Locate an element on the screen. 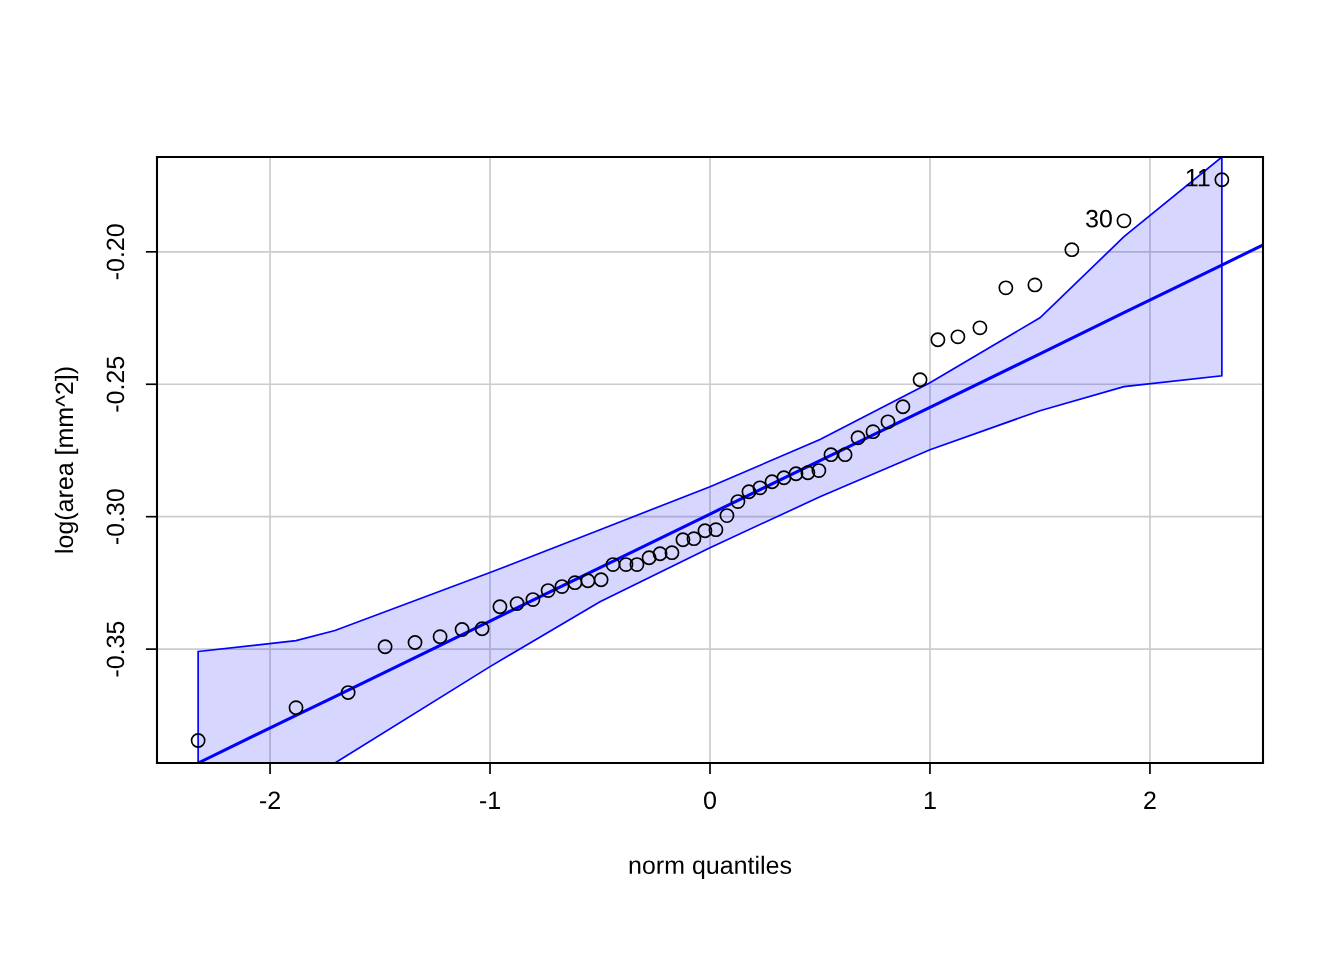 Image resolution: width=1344 pixels, height=960 pixels. y-tick-label: -0.35 is located at coordinates (115, 649).